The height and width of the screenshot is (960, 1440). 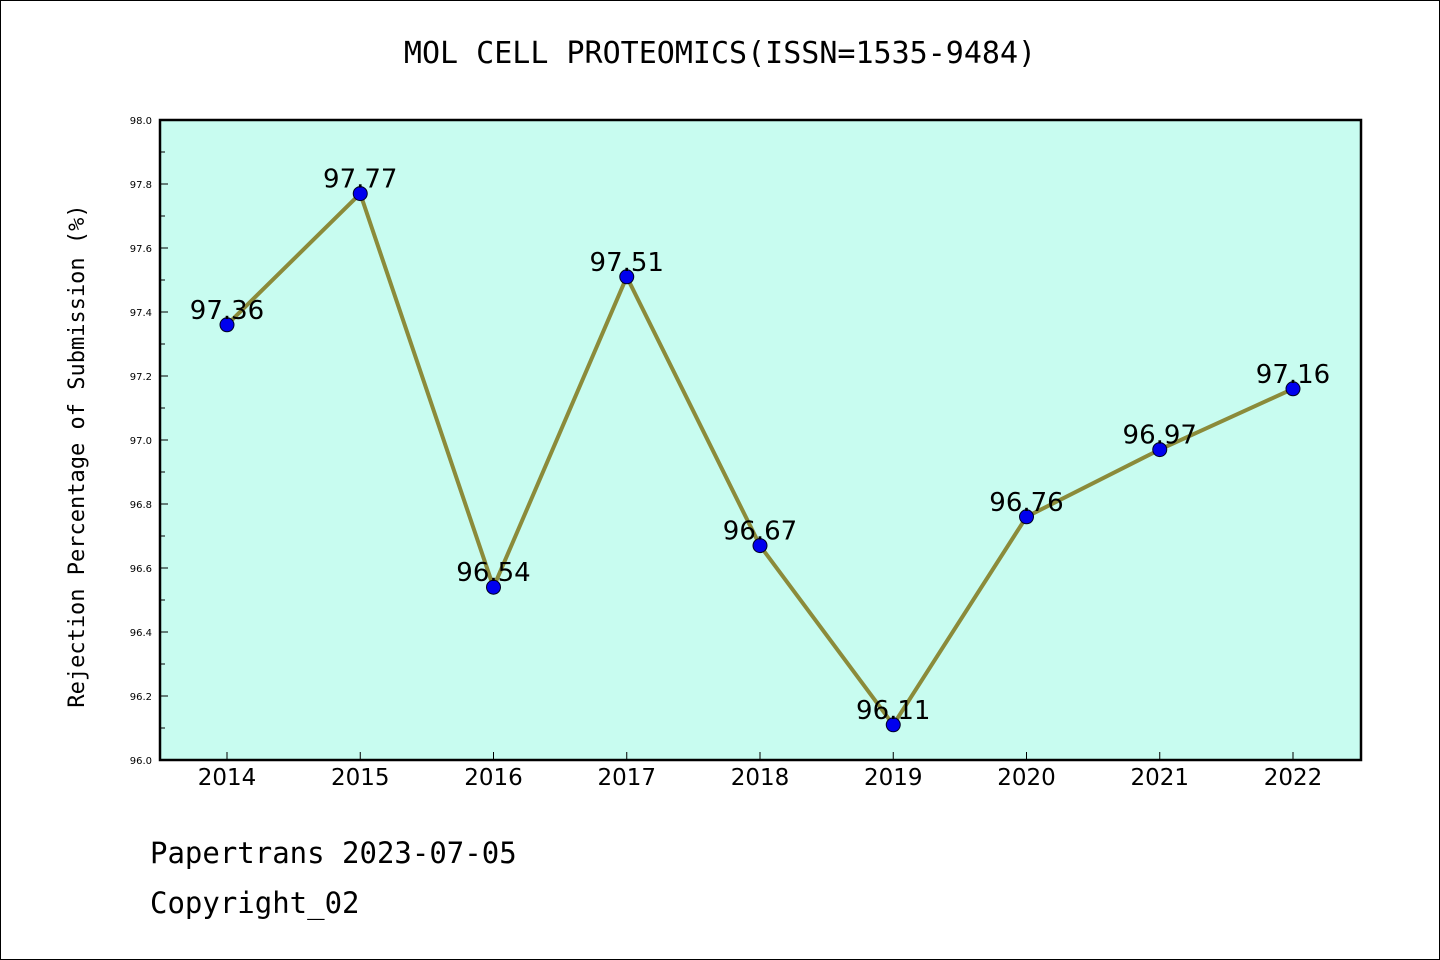 What do you see at coordinates (1159, 778) in the screenshot?
I see `x-tick-label: 2021` at bounding box center [1159, 778].